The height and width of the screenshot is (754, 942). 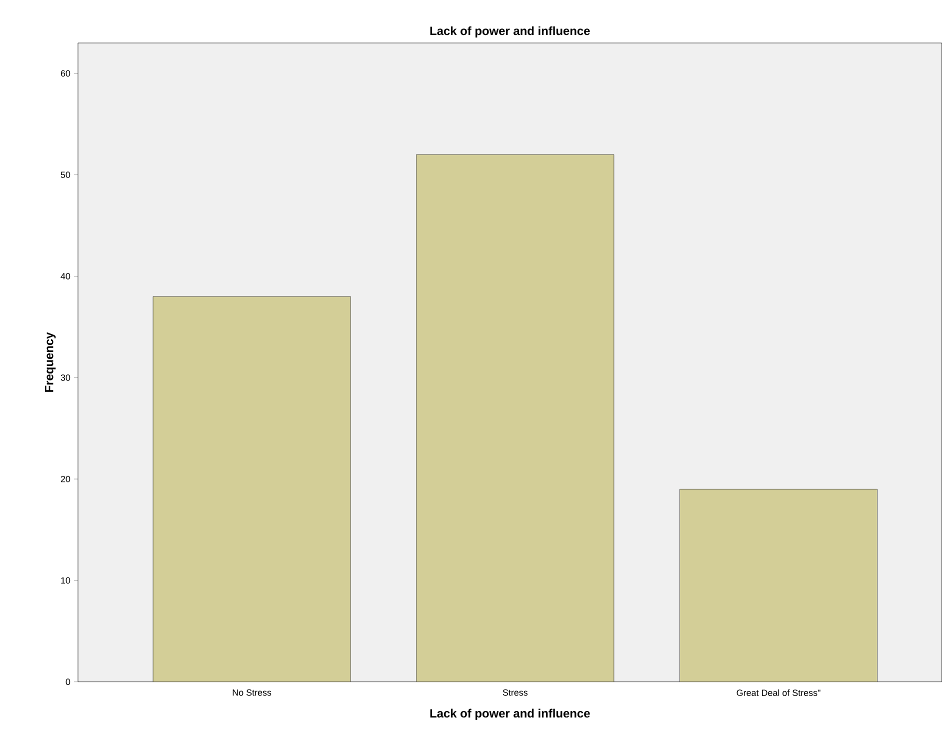 What do you see at coordinates (65, 377) in the screenshot?
I see `y-tick-label: 30` at bounding box center [65, 377].